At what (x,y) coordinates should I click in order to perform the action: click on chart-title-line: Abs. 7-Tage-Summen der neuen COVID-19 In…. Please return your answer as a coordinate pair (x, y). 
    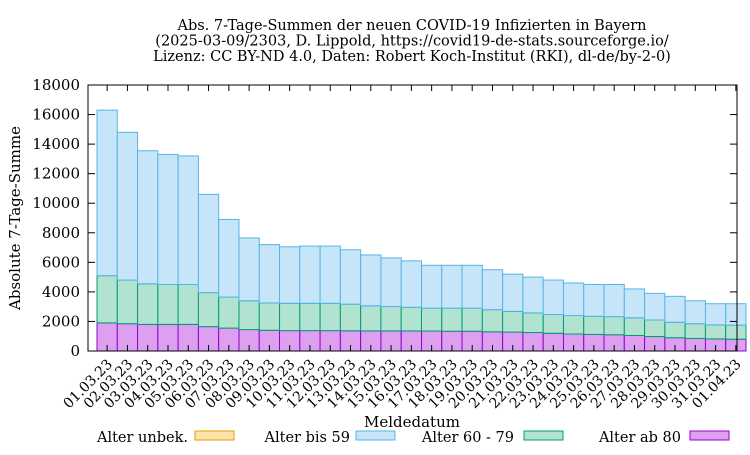
    Looking at the image, I should click on (411, 26).